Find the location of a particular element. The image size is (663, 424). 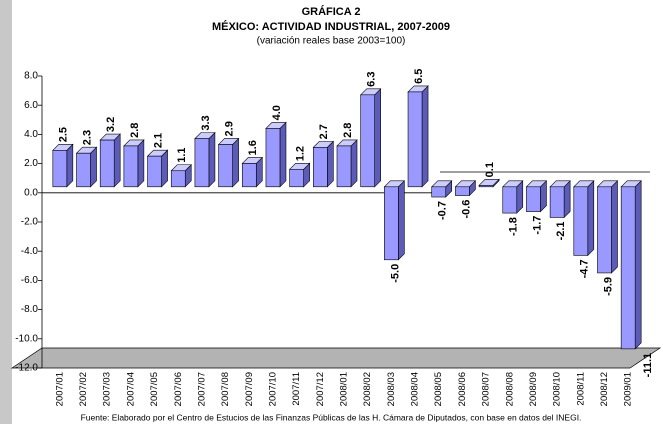

data-label: -2.1 is located at coordinates (561, 230).